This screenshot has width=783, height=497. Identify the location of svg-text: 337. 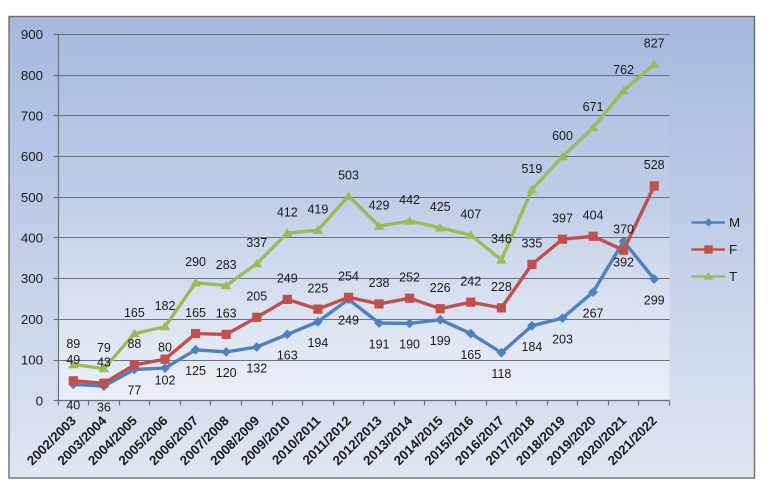
(256, 243).